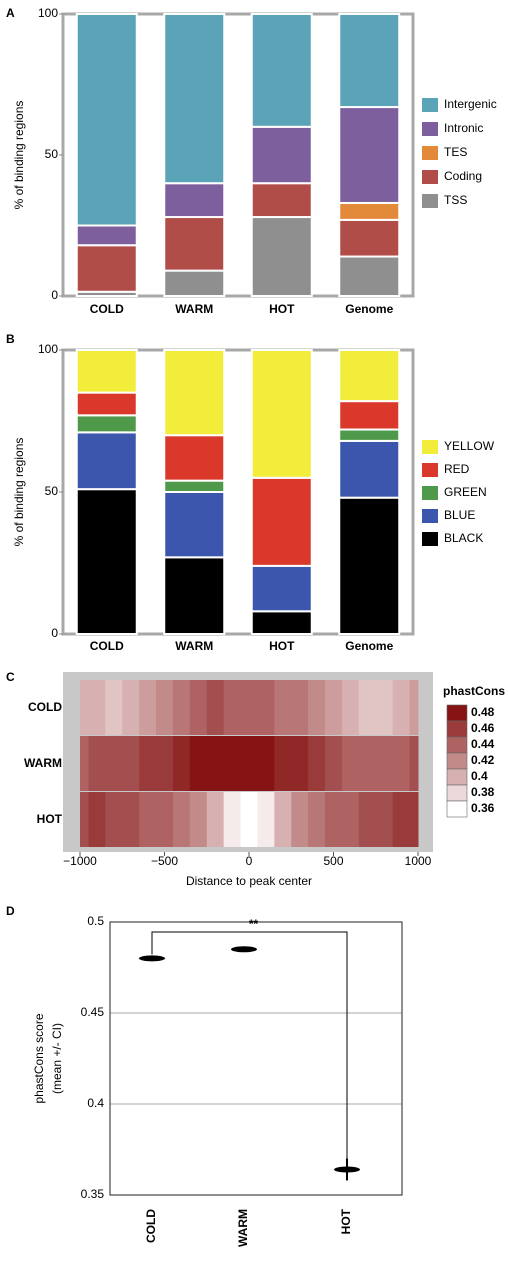 This screenshot has height=1280, width=508. Describe the element at coordinates (455, 200) in the screenshot. I see `legend-label: TSS` at that location.